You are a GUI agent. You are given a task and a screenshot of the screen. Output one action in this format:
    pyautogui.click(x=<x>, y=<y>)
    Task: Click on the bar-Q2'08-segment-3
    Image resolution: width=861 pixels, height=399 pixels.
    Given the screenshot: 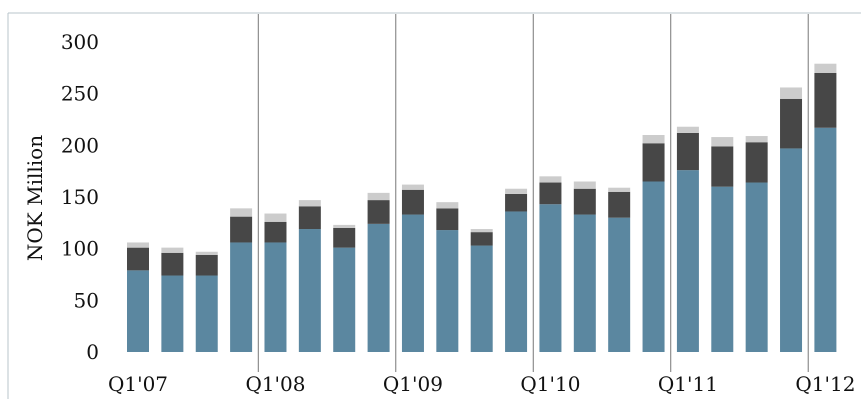 What is the action you would take?
    pyautogui.click(x=309, y=203)
    